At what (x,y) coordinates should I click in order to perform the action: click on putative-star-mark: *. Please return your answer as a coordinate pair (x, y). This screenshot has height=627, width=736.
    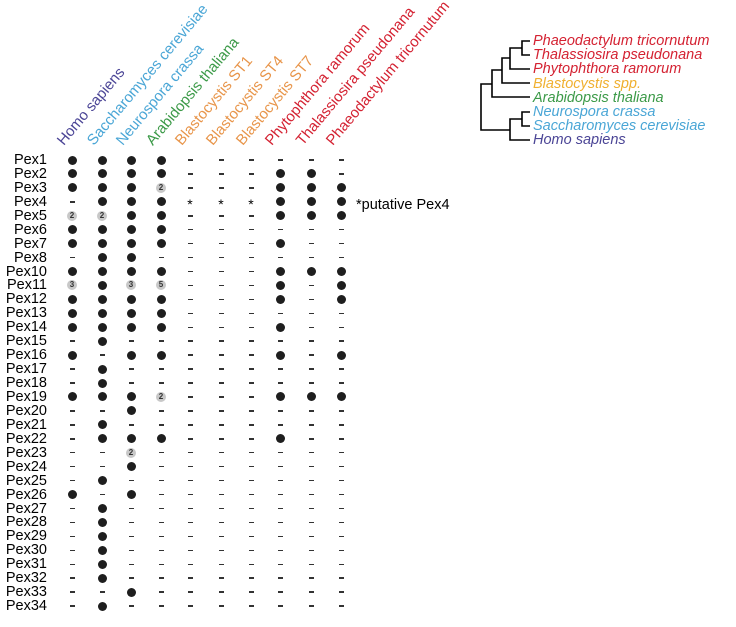
    Looking at the image, I should click on (251, 203).